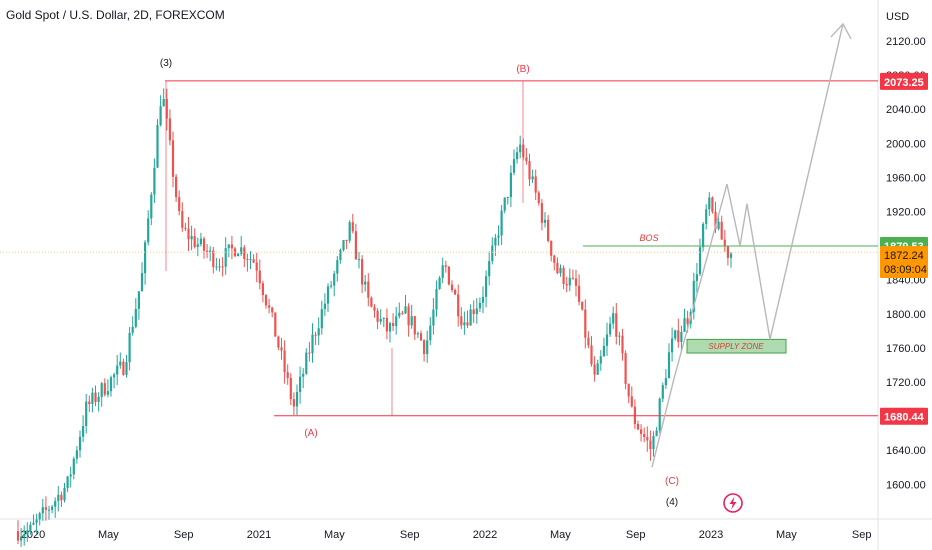  Describe the element at coordinates (906, 110) in the screenshot. I see `y-tick-label: 2040.00` at that location.